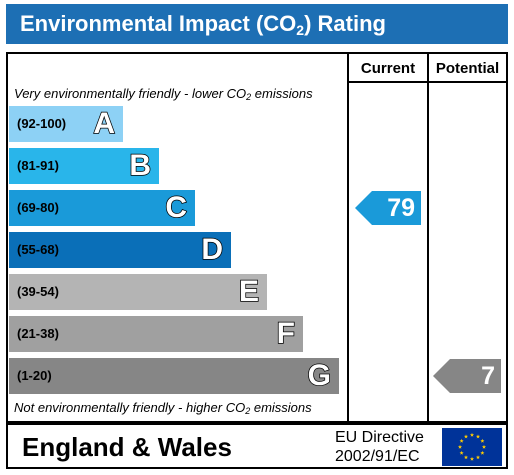 The width and height of the screenshot is (514, 475). What do you see at coordinates (249, 97) in the screenshot?
I see `top-note-subscript: 2` at bounding box center [249, 97].